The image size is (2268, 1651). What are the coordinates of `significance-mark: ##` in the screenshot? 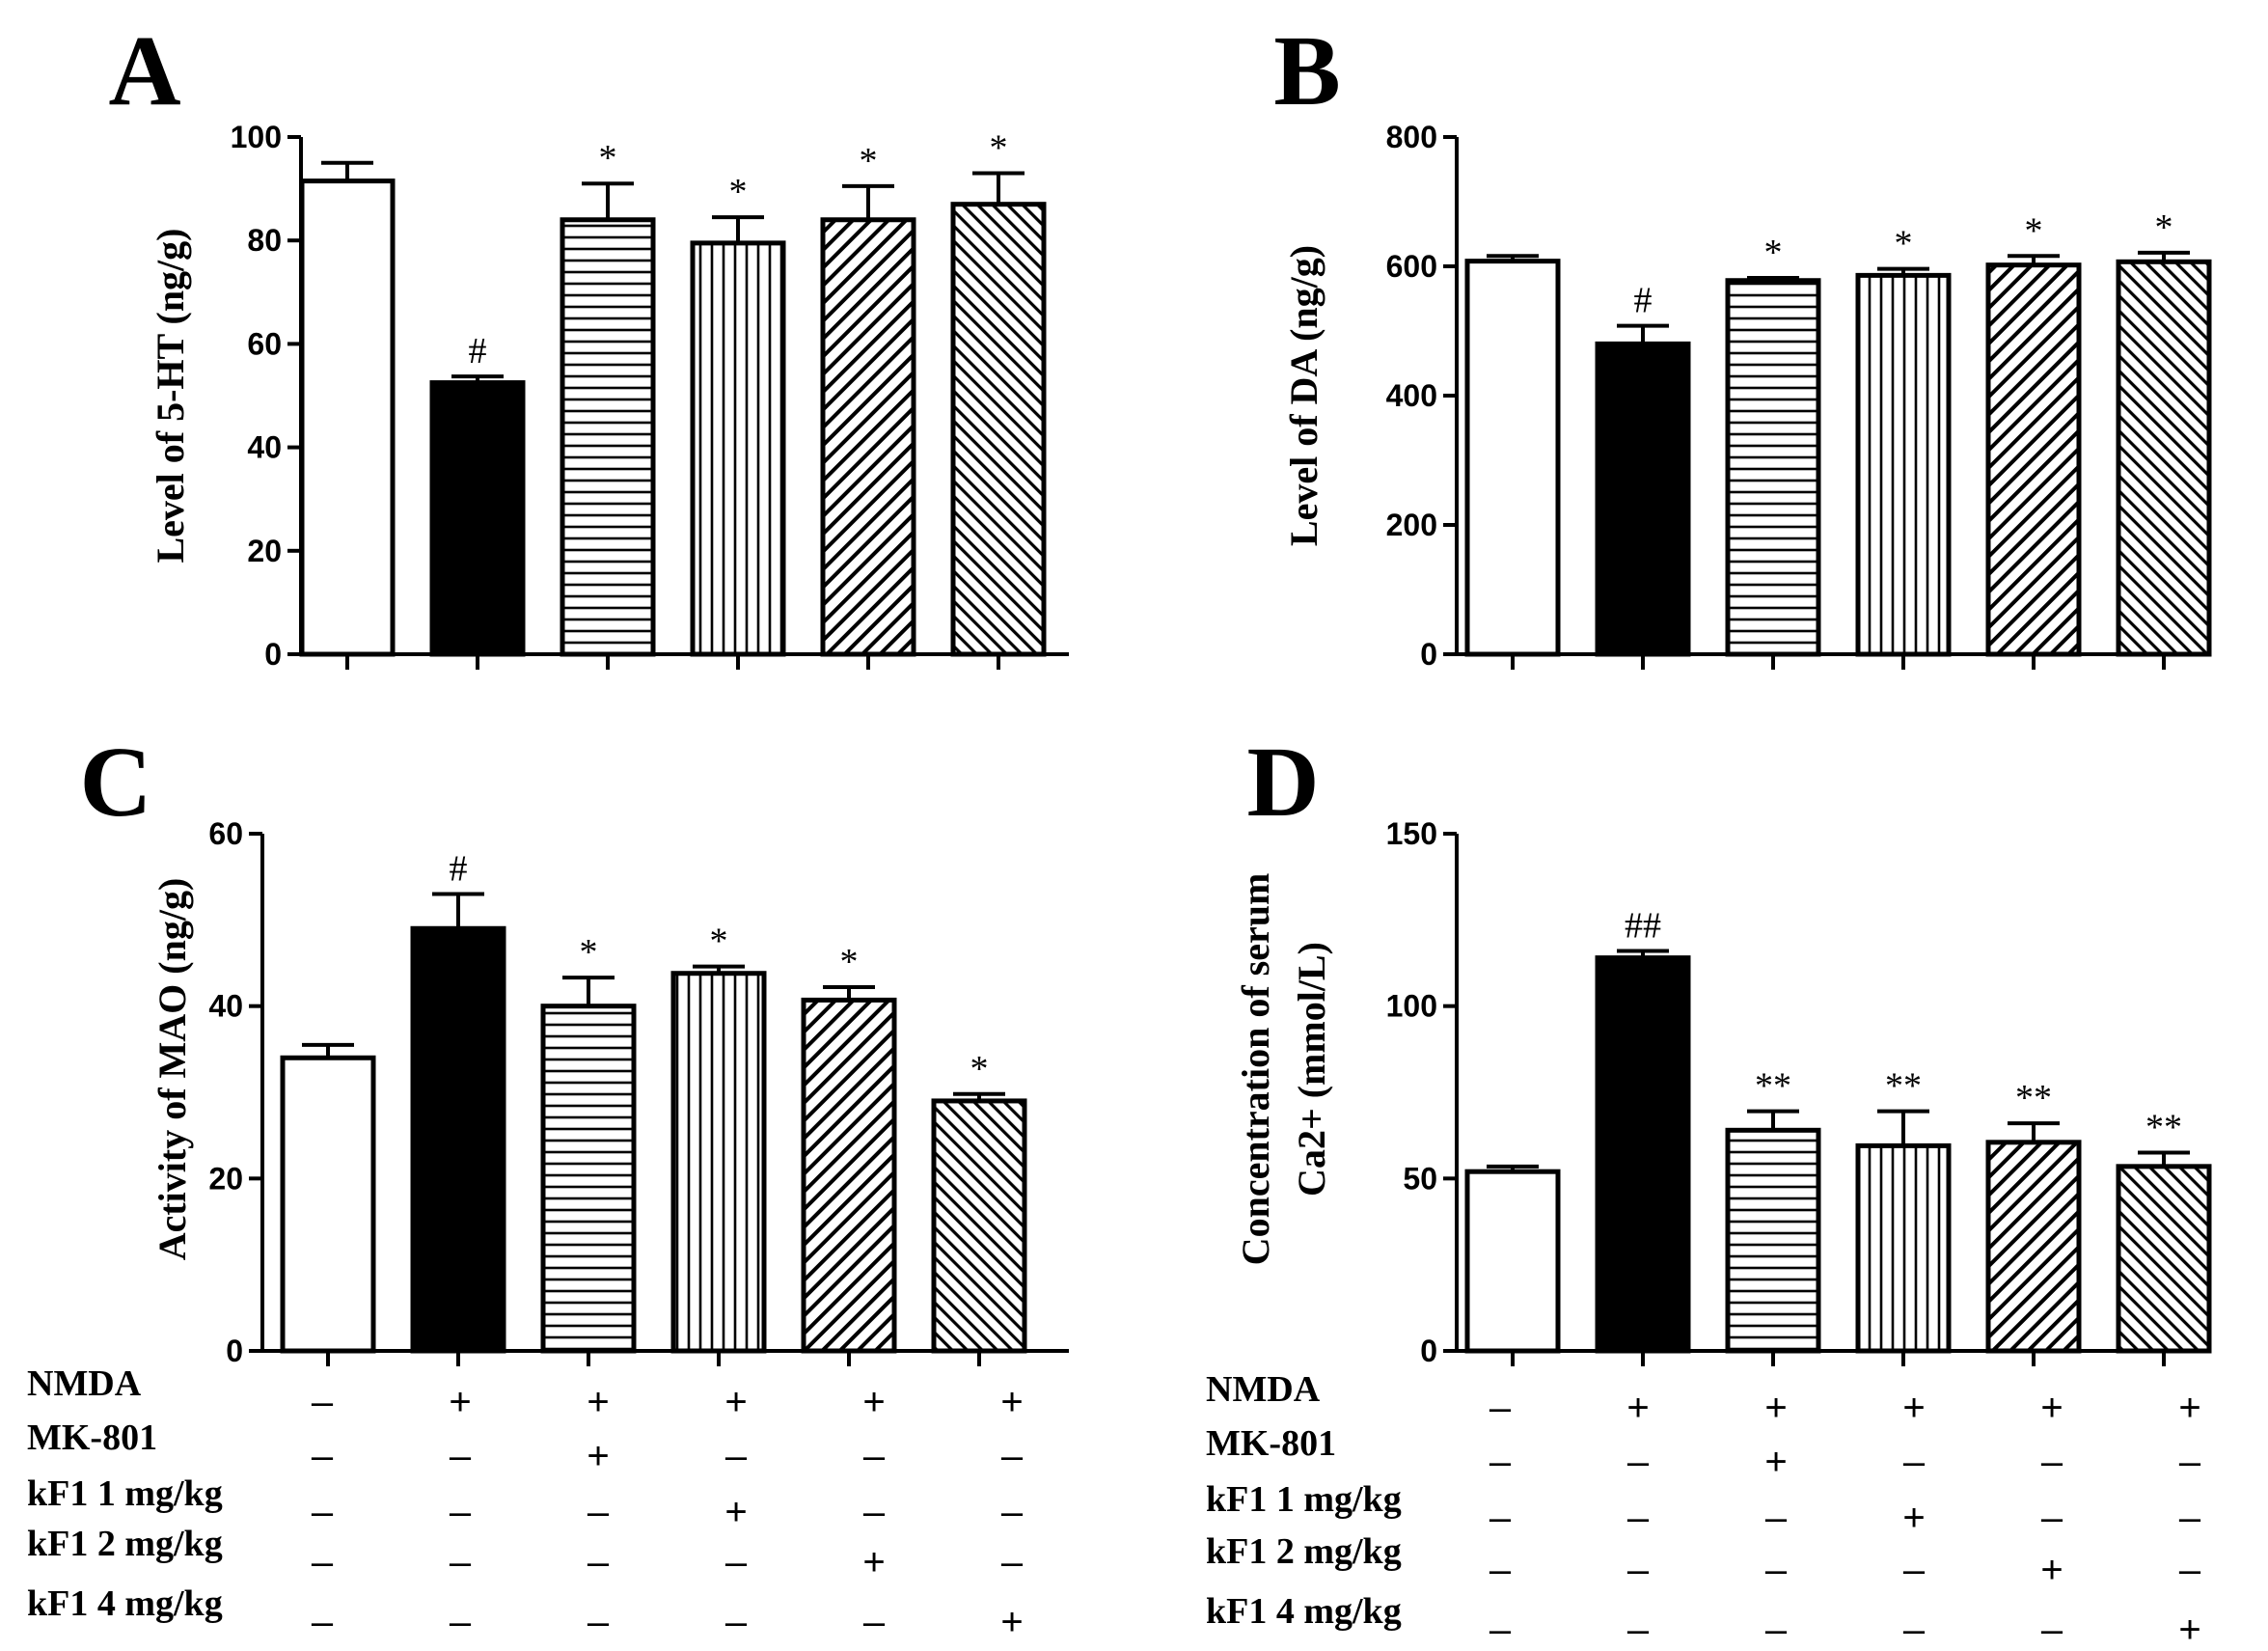 It's located at (1643, 925).